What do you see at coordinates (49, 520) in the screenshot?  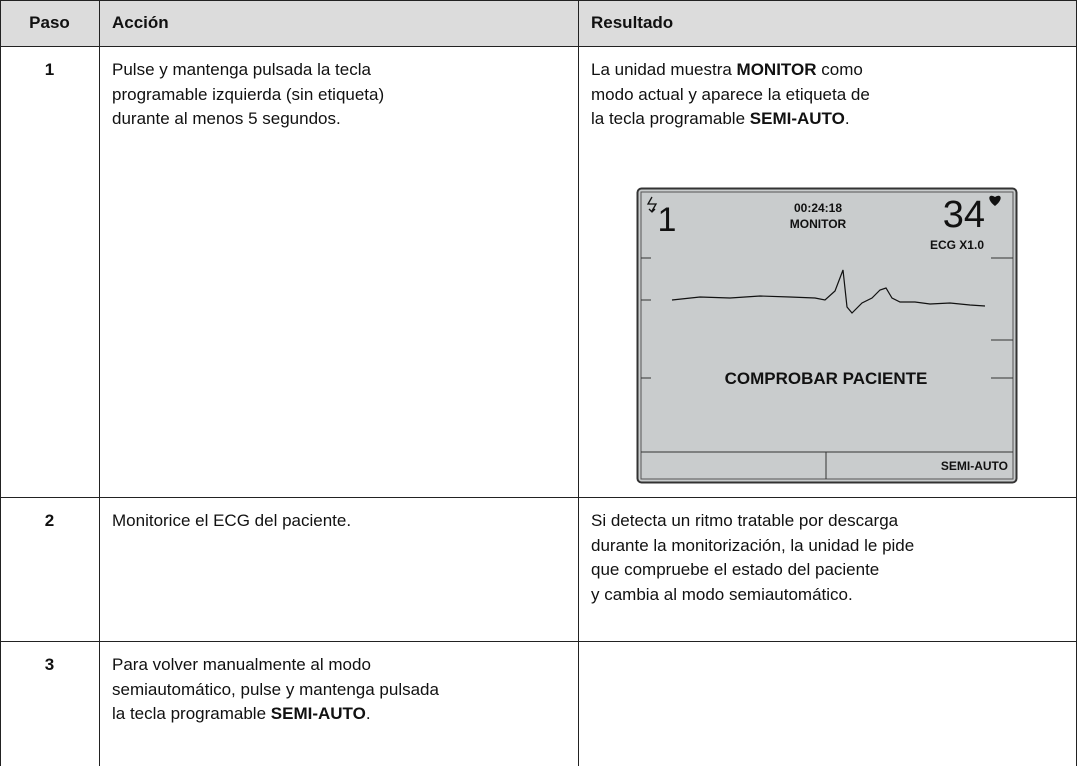 I see `step-number: 2` at bounding box center [49, 520].